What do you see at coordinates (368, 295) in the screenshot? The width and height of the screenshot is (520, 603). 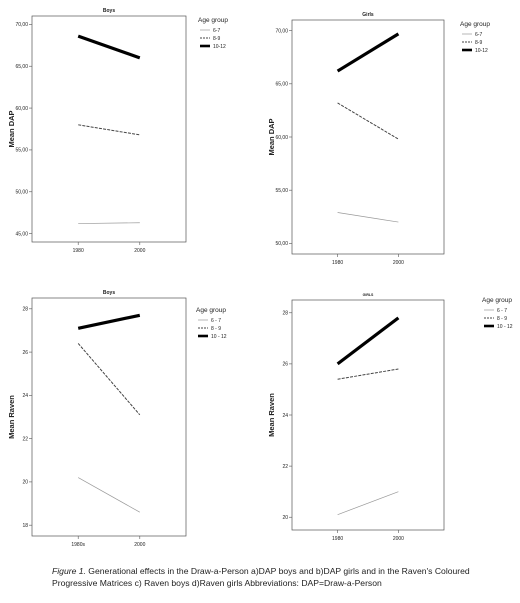 I see `chart-title: GIRLS` at bounding box center [368, 295].